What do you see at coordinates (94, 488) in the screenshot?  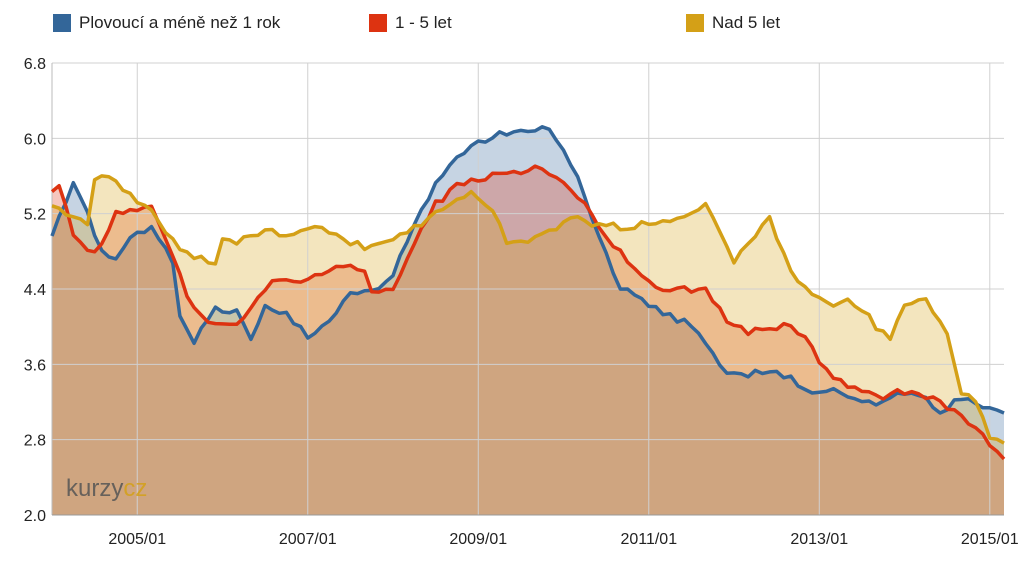 I see `watermark-part1: kurzy` at bounding box center [94, 488].